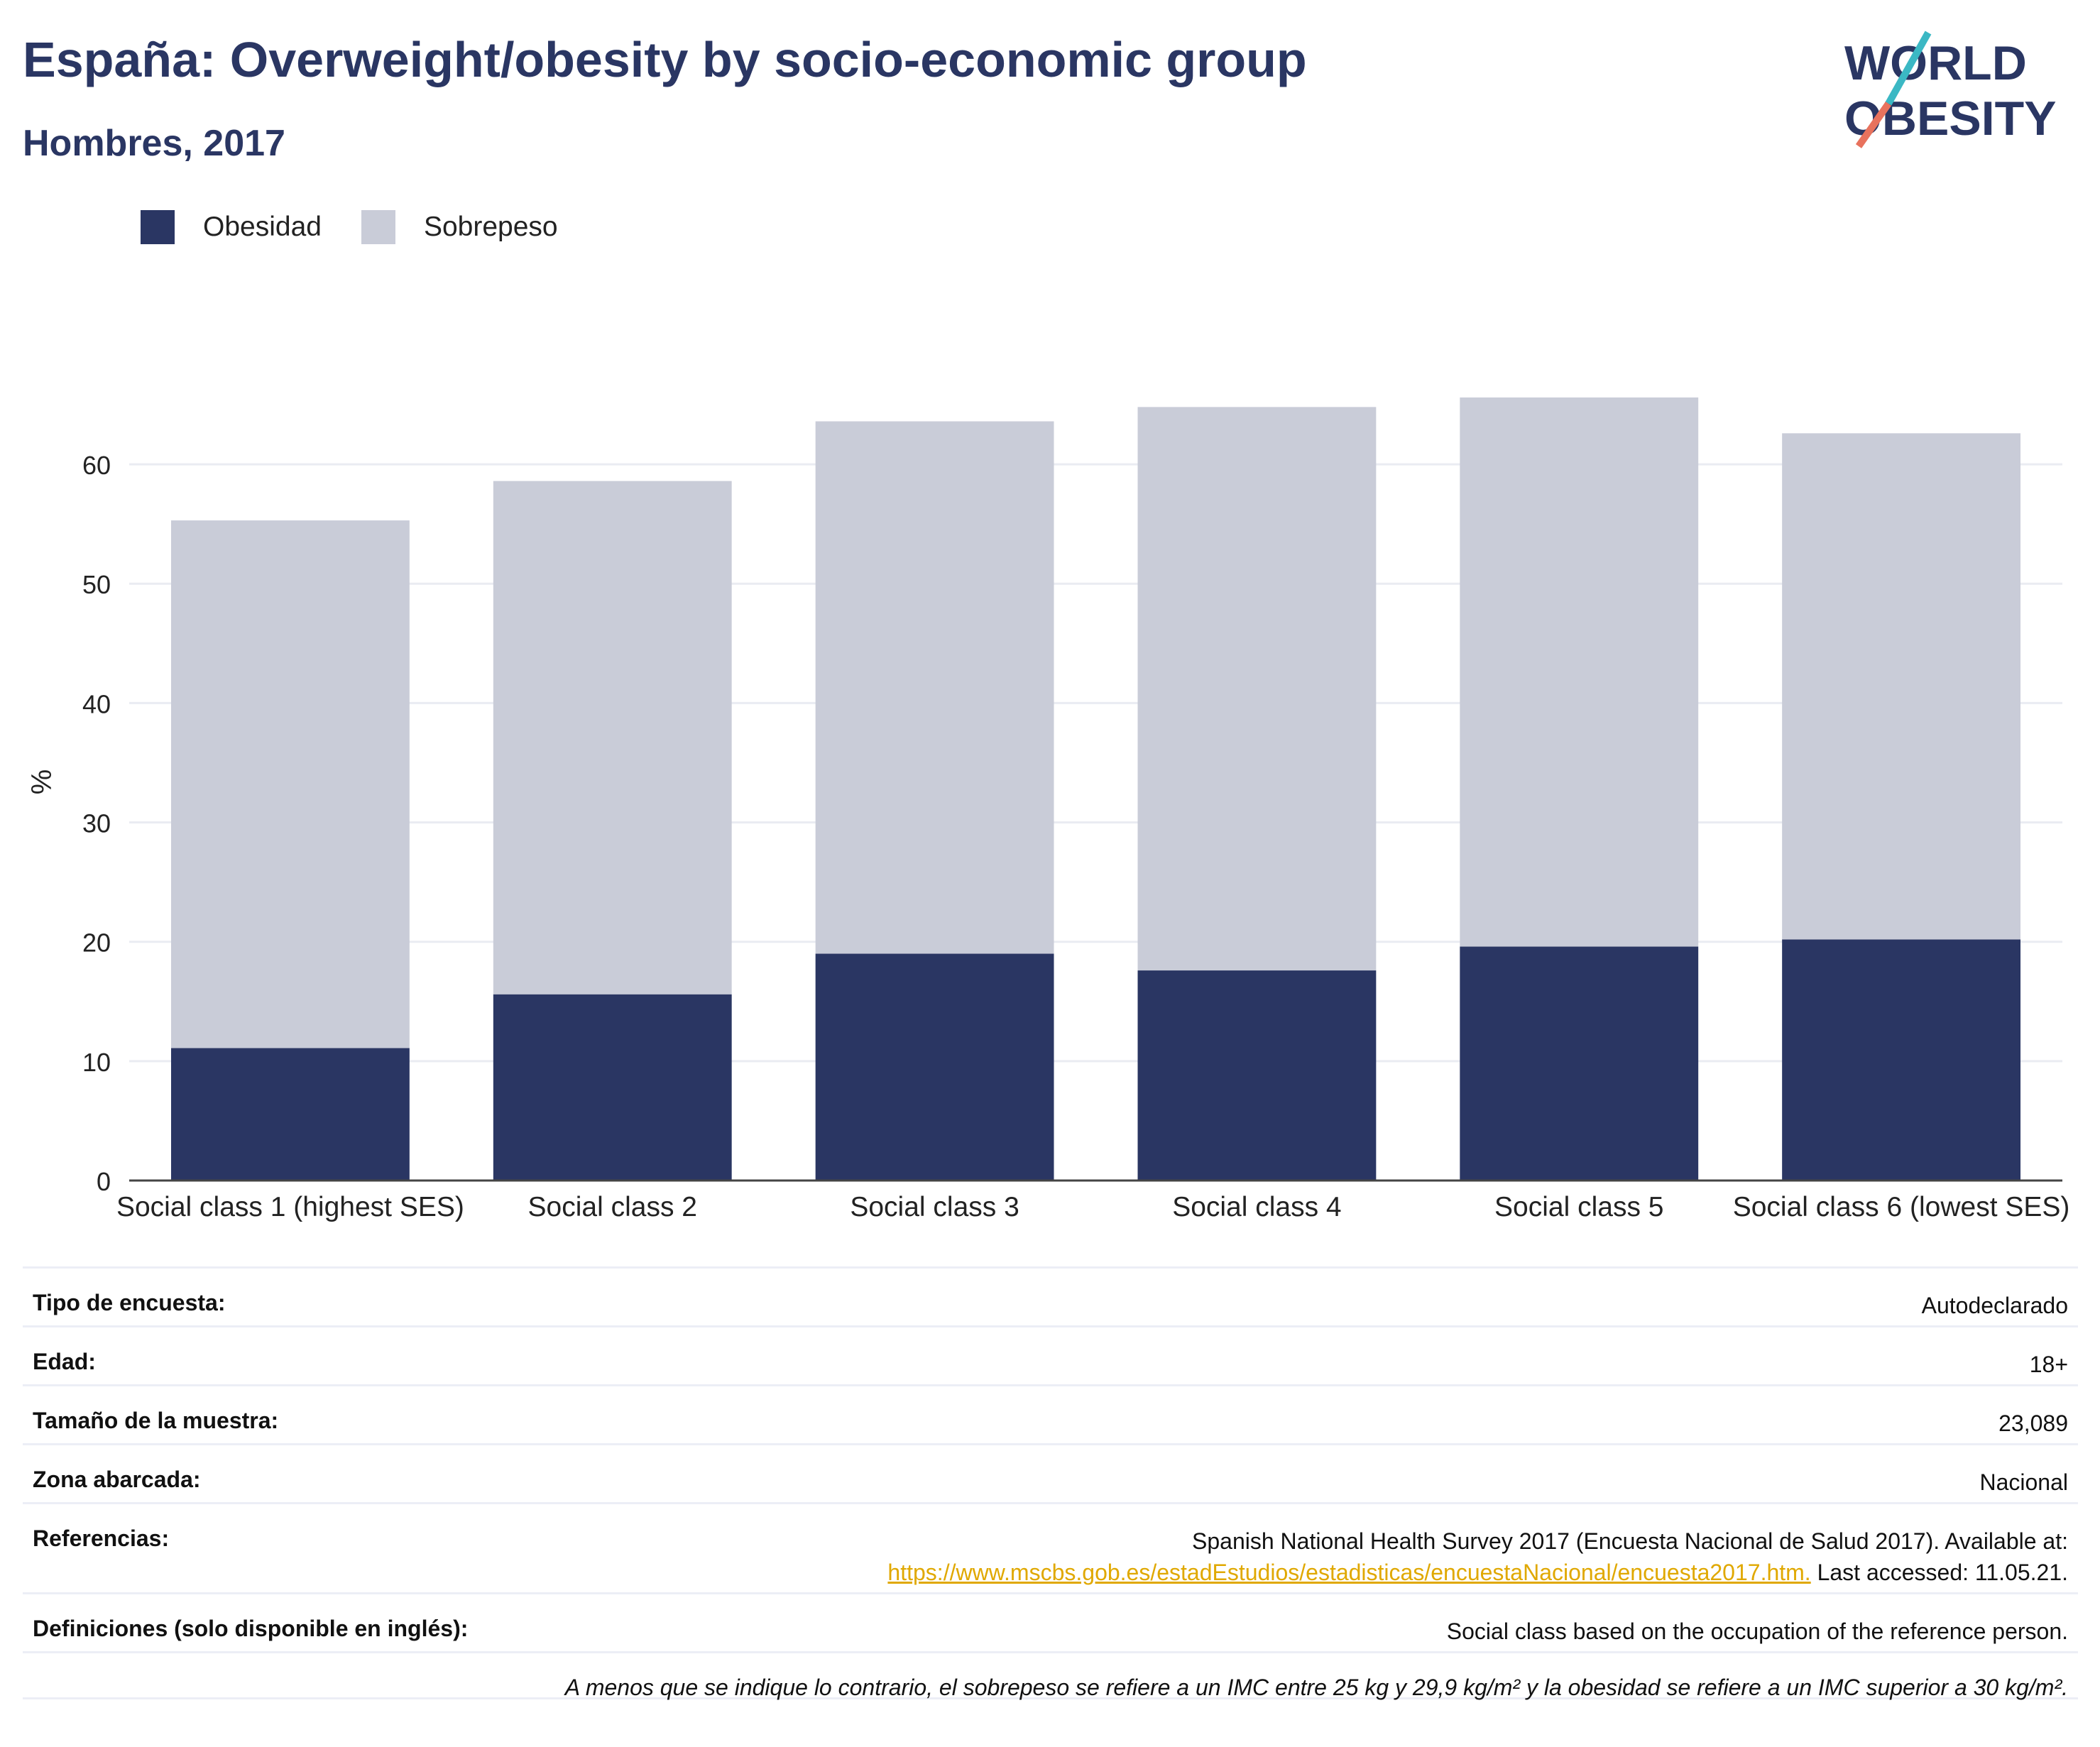 The width and height of the screenshot is (2100, 1747). Describe the element at coordinates (154, 143) in the screenshot. I see `chart-subtitle: Hombres, 2017` at that location.